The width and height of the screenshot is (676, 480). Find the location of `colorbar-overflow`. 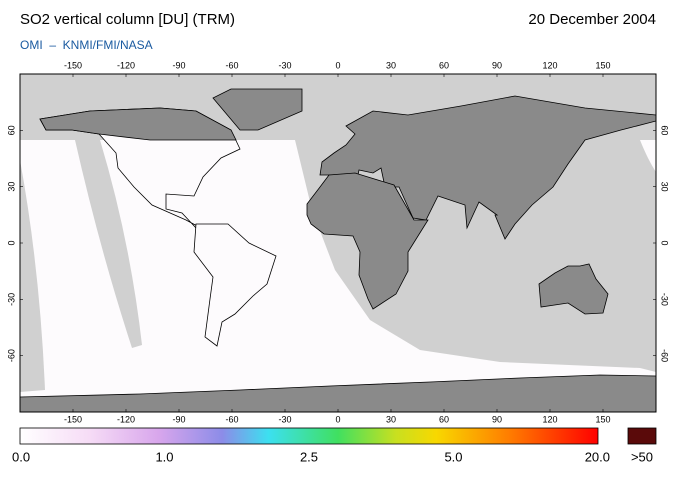

colorbar-overflow is located at coordinates (642, 436).